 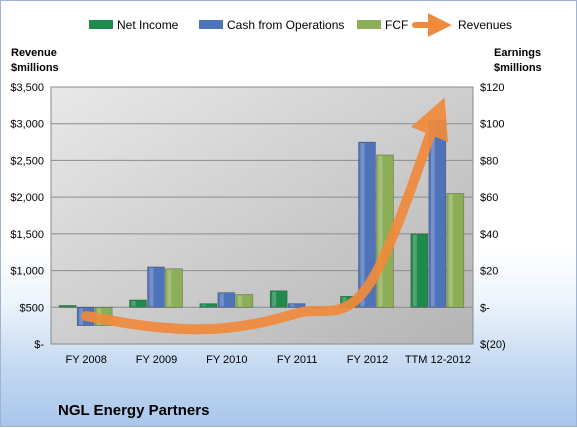 I want to click on left-tick-label: $1,500, so click(x=27, y=235).